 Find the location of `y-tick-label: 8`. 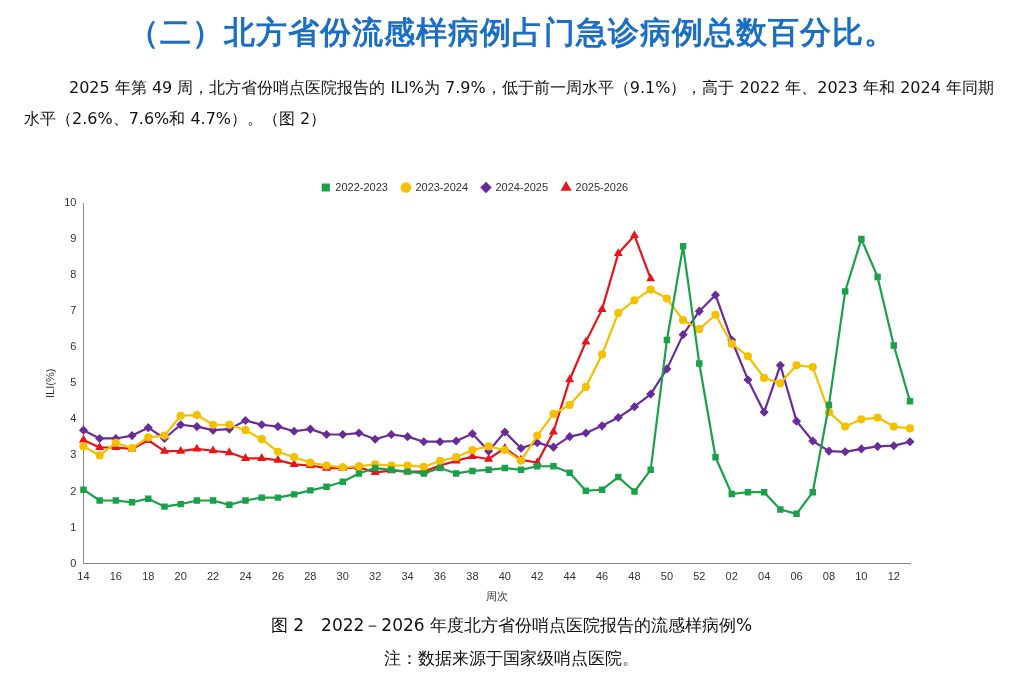

y-tick-label: 8 is located at coordinates (73, 274).